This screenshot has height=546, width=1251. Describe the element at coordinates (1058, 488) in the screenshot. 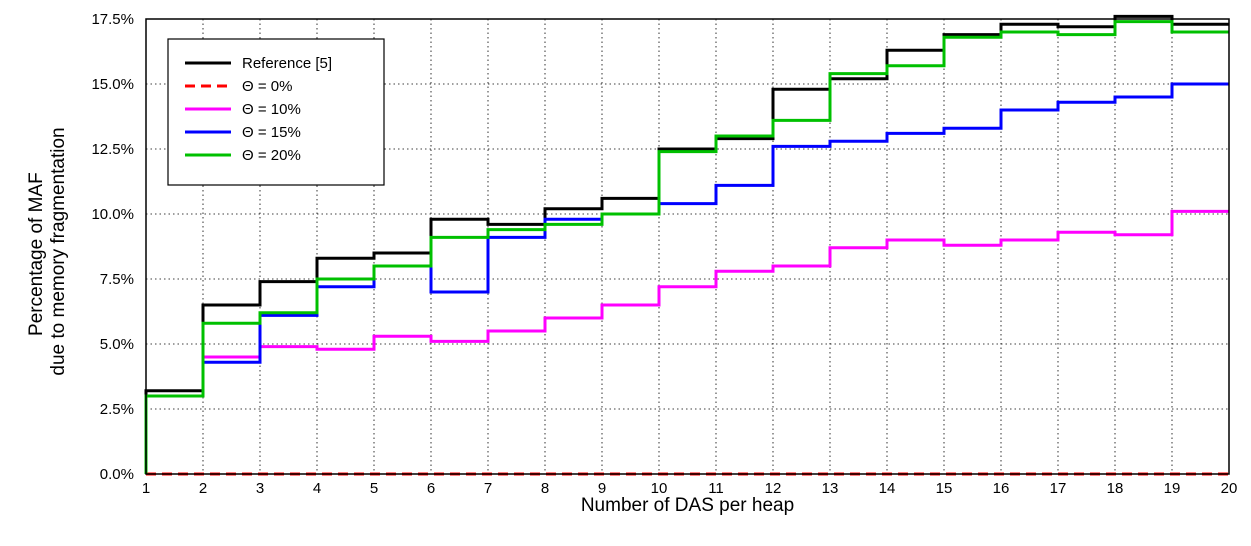

I see `x-tick-label: 17` at that location.